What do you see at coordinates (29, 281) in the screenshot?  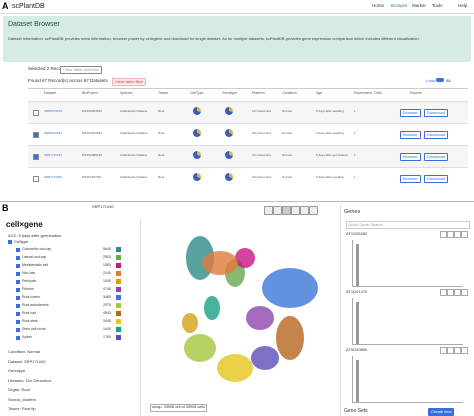 I see `category-label: Pericycle` at bounding box center [29, 281].